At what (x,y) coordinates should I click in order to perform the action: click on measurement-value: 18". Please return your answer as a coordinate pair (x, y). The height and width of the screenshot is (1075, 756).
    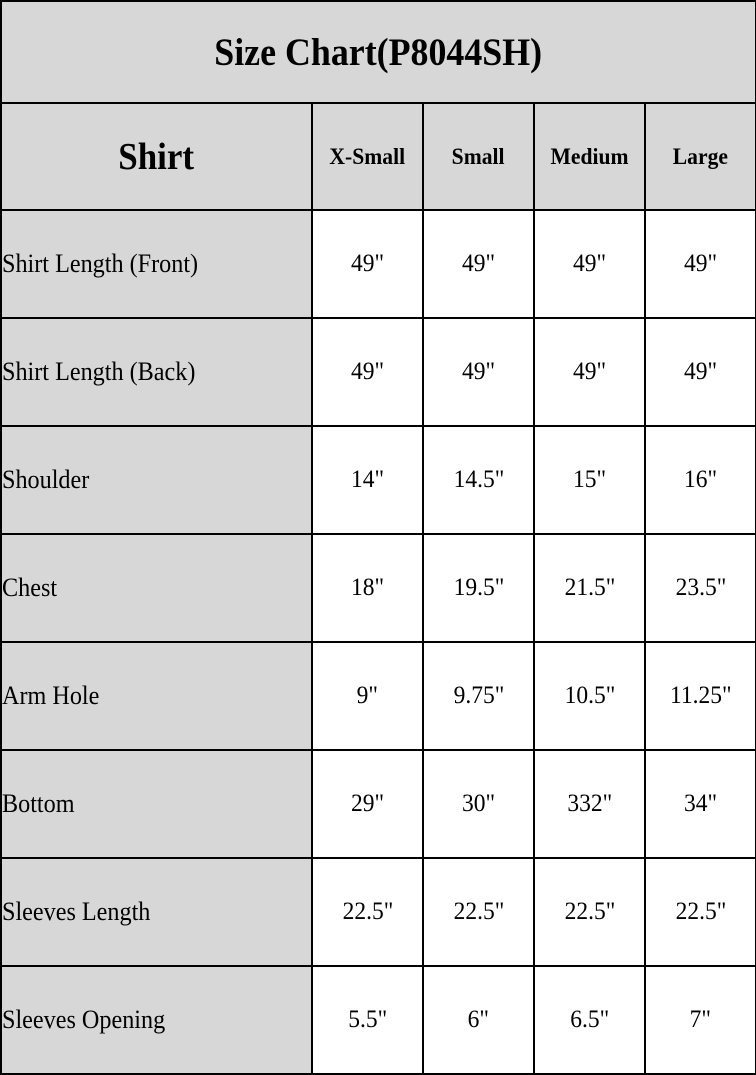
    Looking at the image, I should click on (367, 587).